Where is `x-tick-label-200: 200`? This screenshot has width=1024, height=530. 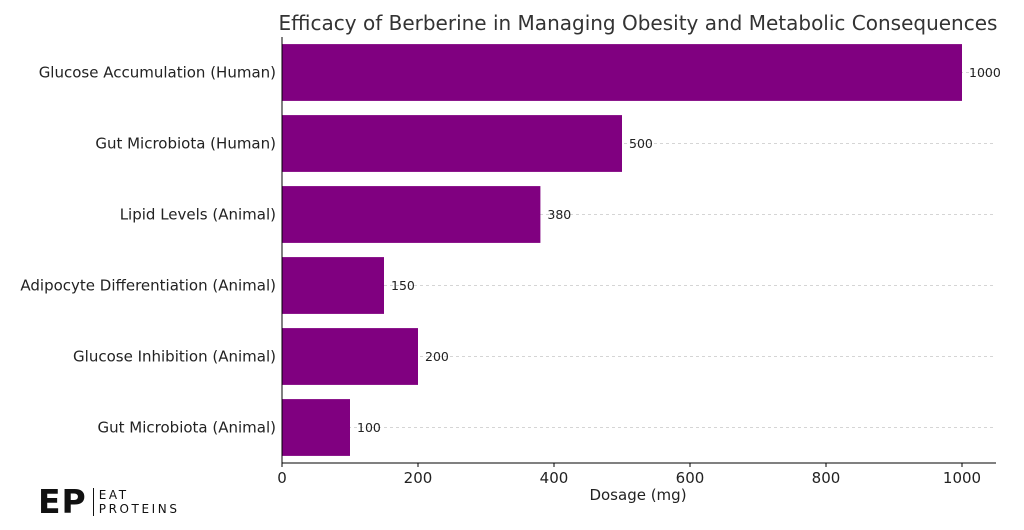
x-tick-label-200: 200 is located at coordinates (418, 478).